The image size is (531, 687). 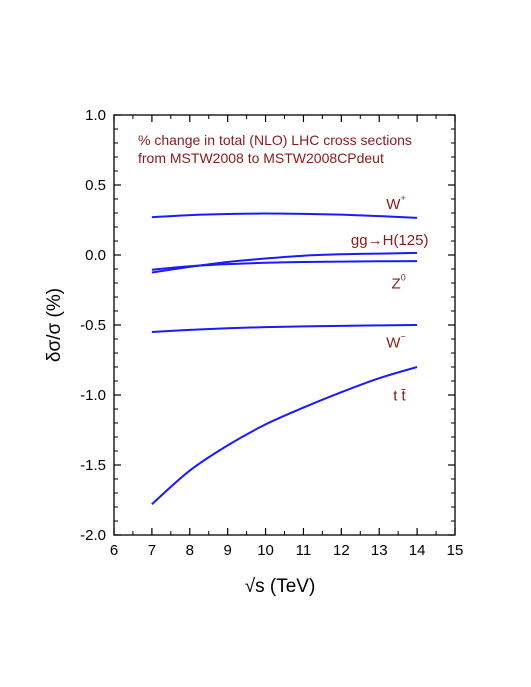 I want to click on x-tick-label: 15, so click(x=455, y=550).